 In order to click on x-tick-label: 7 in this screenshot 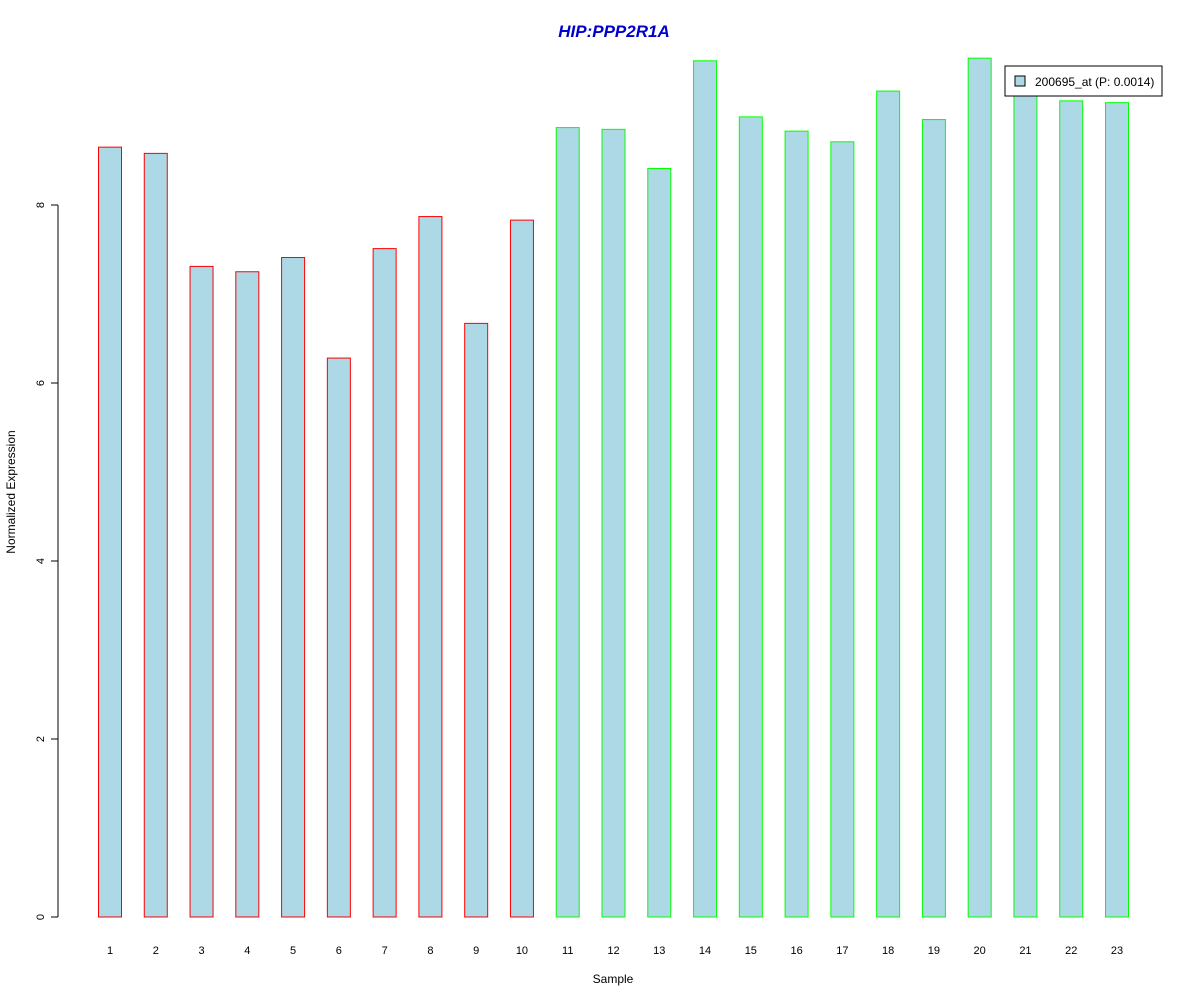, I will do `click(385, 951)`.